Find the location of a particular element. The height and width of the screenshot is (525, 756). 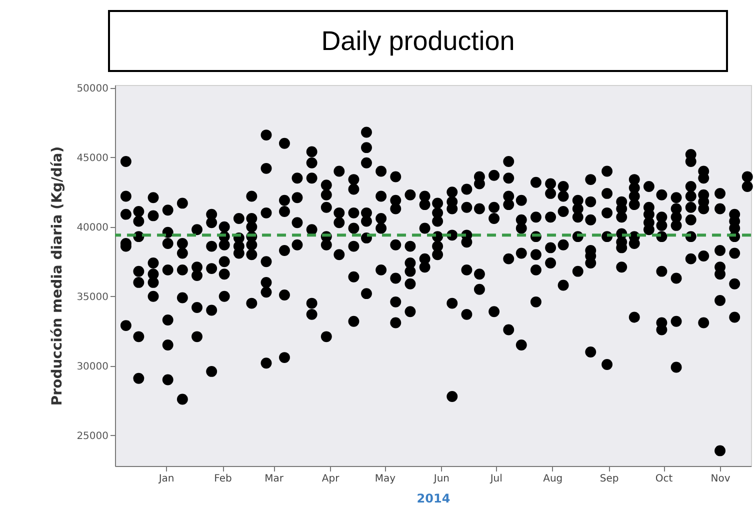

x-tick-label: Nov is located at coordinates (720, 479).